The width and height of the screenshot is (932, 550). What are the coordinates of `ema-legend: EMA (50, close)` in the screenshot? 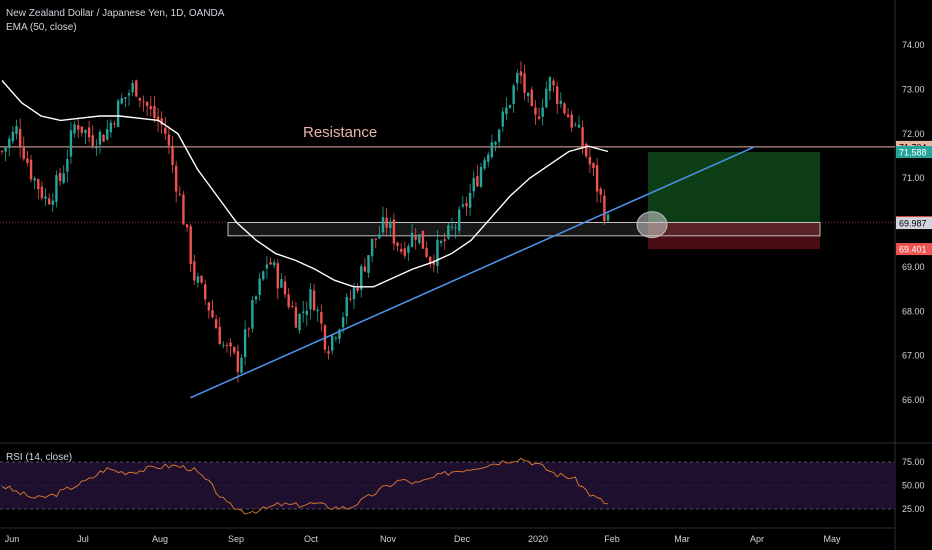 It's located at (41, 27).